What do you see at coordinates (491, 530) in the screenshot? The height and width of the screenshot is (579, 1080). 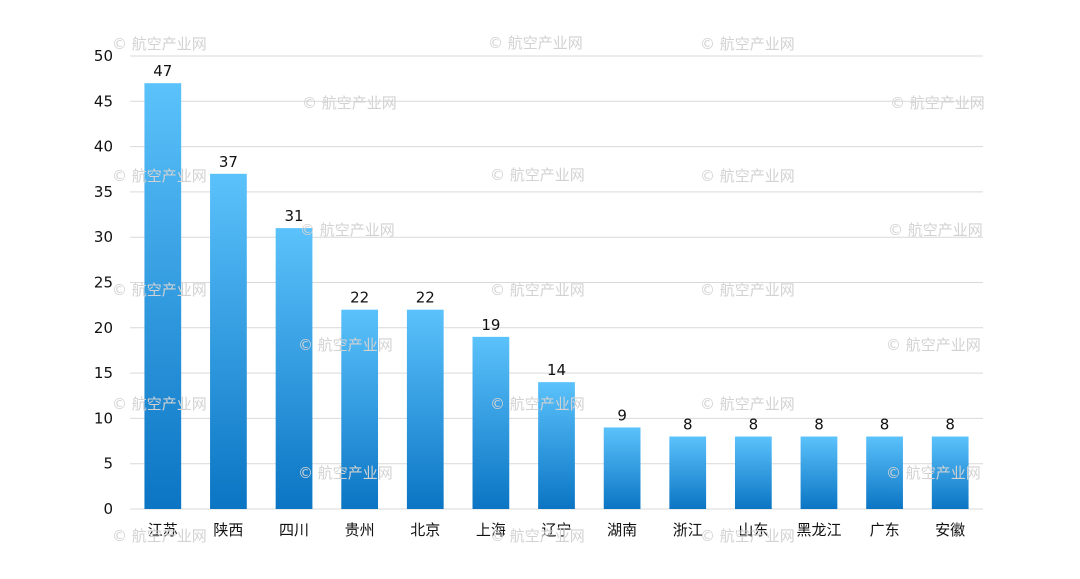 I see `category-label: 上海` at bounding box center [491, 530].